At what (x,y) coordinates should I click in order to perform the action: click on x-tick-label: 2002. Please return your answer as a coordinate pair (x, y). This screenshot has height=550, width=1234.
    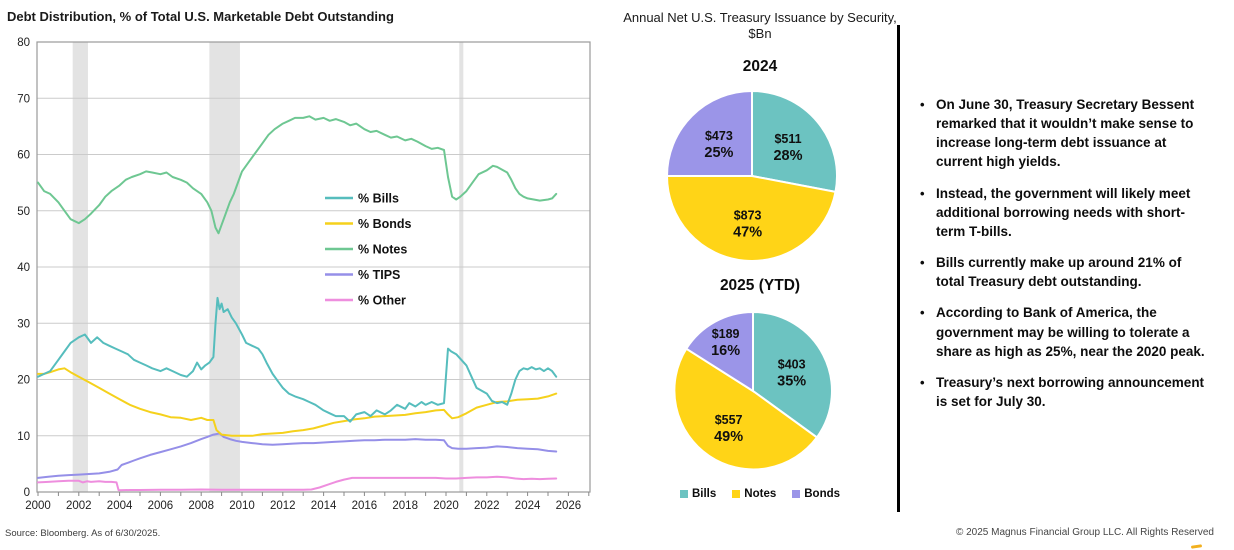
    Looking at the image, I should click on (79, 506).